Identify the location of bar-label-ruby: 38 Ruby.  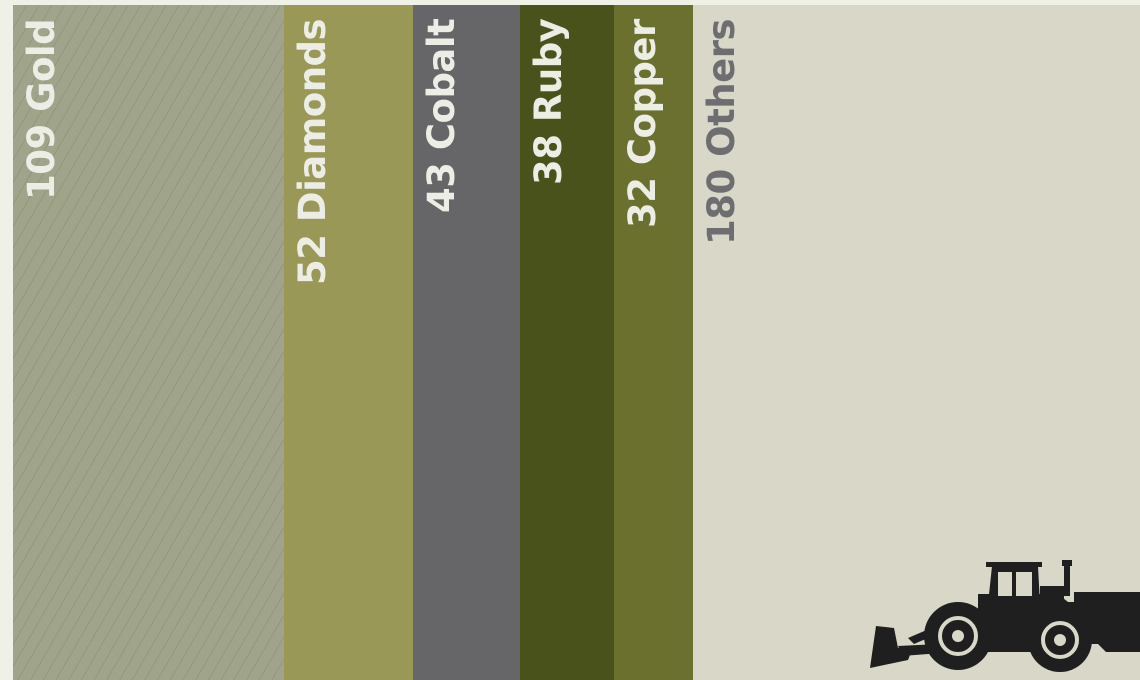
(548, 101).